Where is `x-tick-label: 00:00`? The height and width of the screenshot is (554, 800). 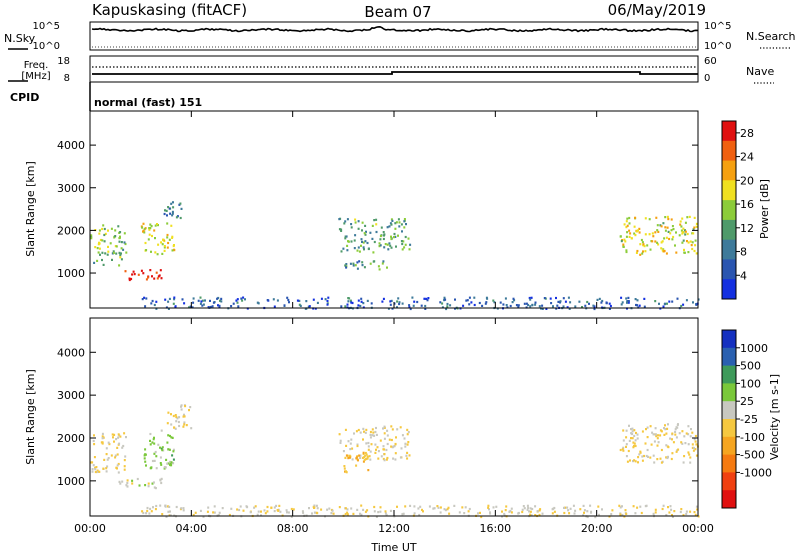
x-tick-label: 00:00 is located at coordinates (698, 528).